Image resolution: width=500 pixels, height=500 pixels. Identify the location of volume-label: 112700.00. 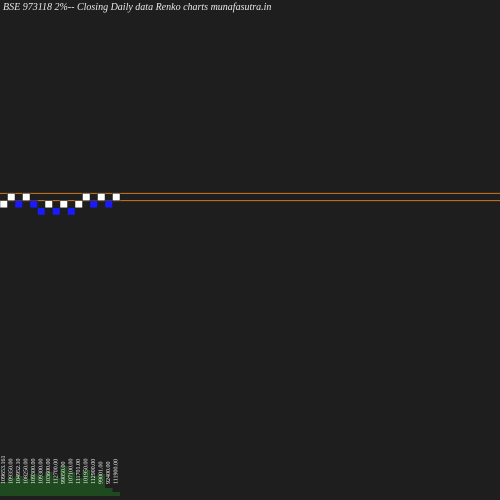
(57, 471).